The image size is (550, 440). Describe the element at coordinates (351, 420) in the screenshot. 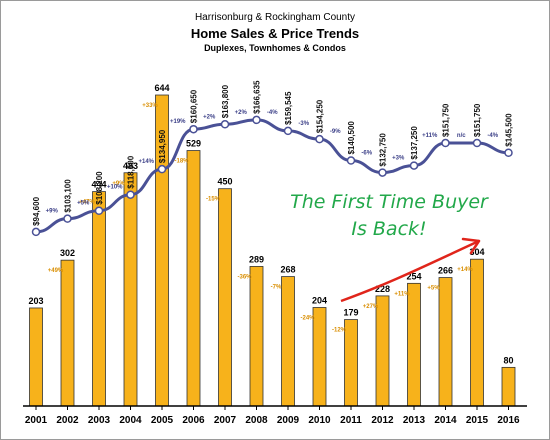

I see `x-tick-label: 2011` at that location.